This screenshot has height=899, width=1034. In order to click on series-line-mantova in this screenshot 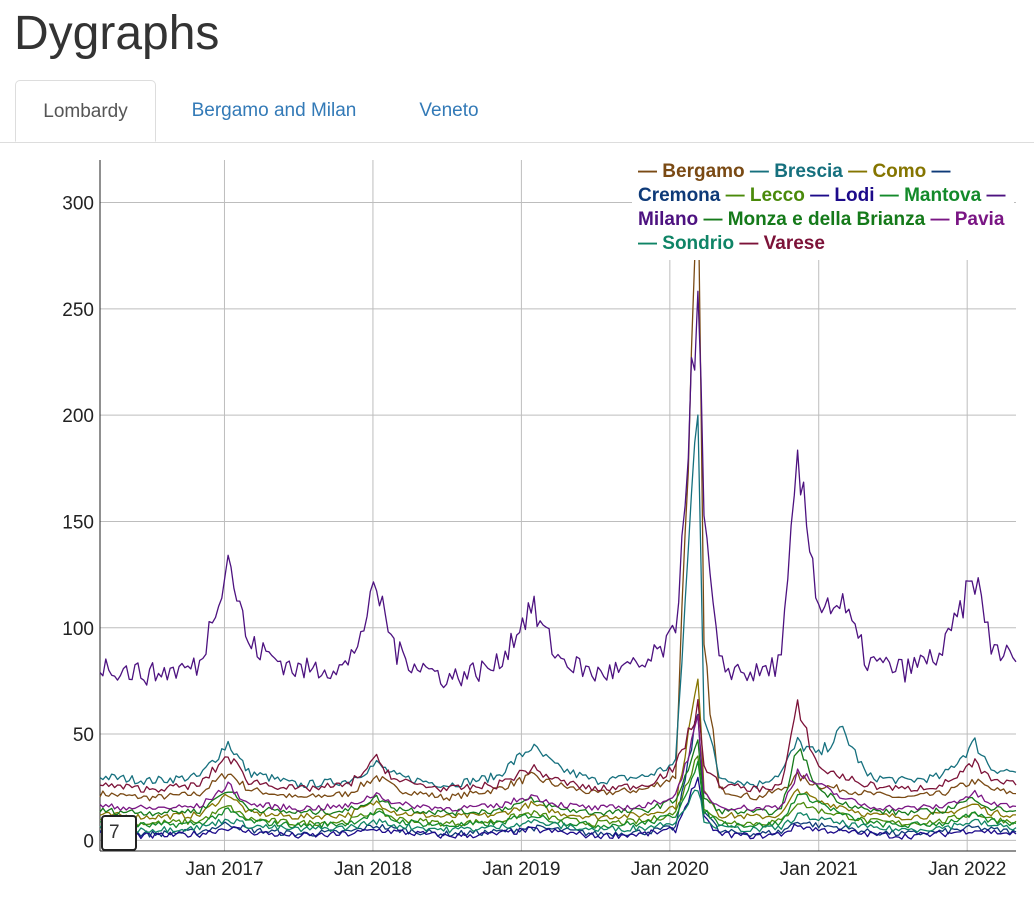, I will do `click(558, 794)`.